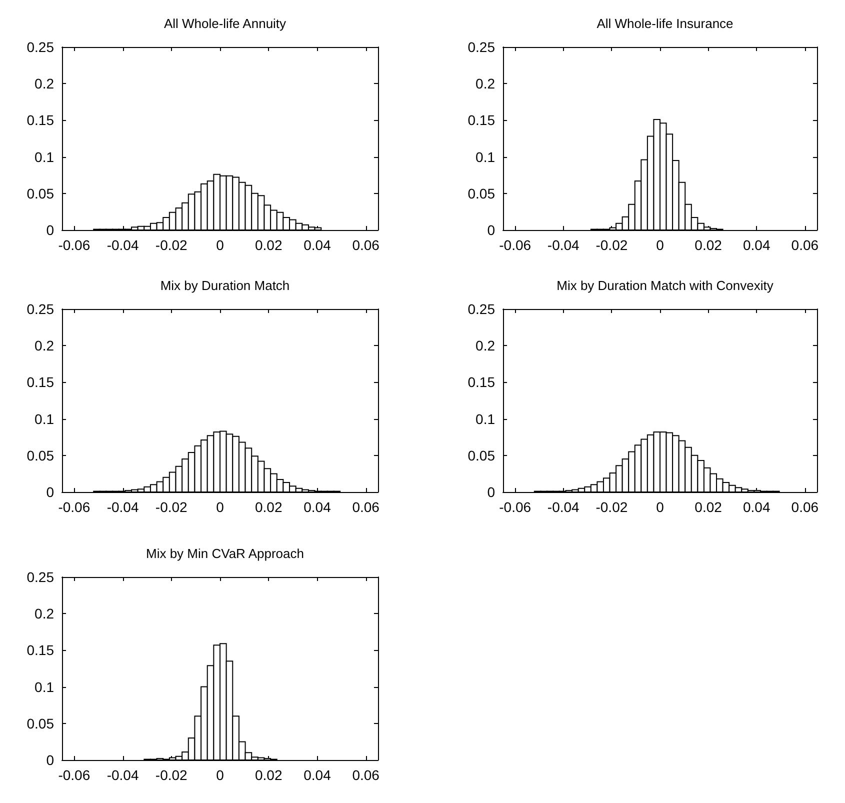 This screenshot has height=803, width=845. I want to click on chart-title: Mix by Duration Match with Convexity, so click(665, 285).